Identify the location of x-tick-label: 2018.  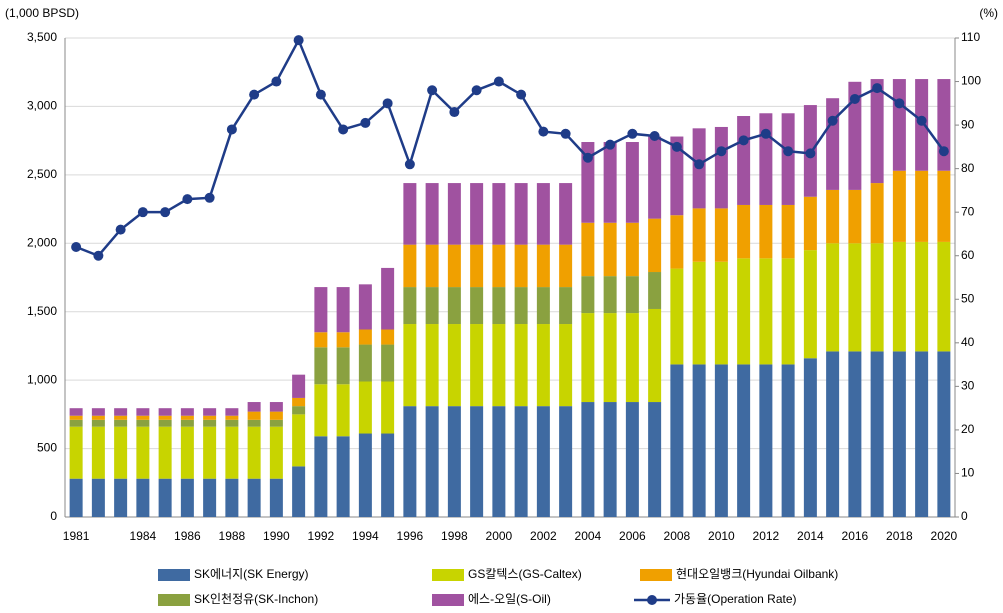
(899, 536).